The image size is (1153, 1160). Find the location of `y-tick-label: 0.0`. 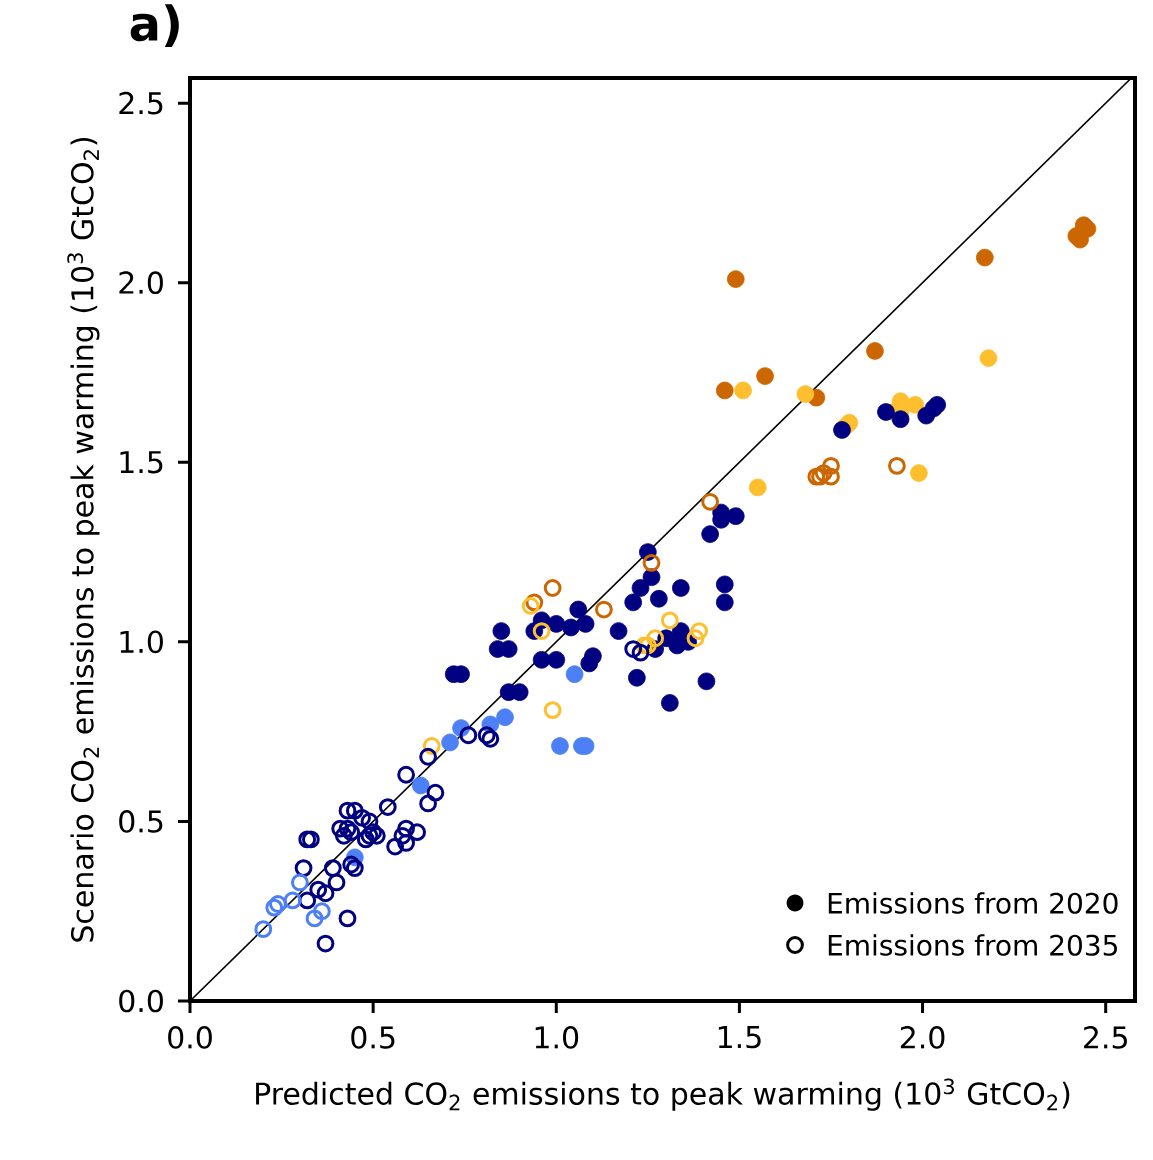

y-tick-label: 0.0 is located at coordinates (141, 1001).